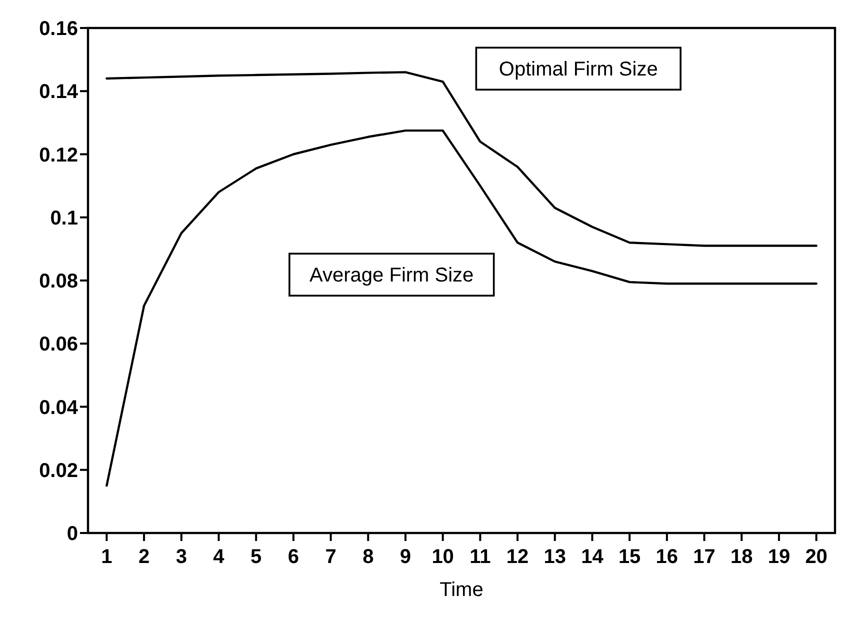 Image resolution: width=863 pixels, height=625 pixels. What do you see at coordinates (58, 471) in the screenshot?
I see `y-tick-label: 0.02` at bounding box center [58, 471].